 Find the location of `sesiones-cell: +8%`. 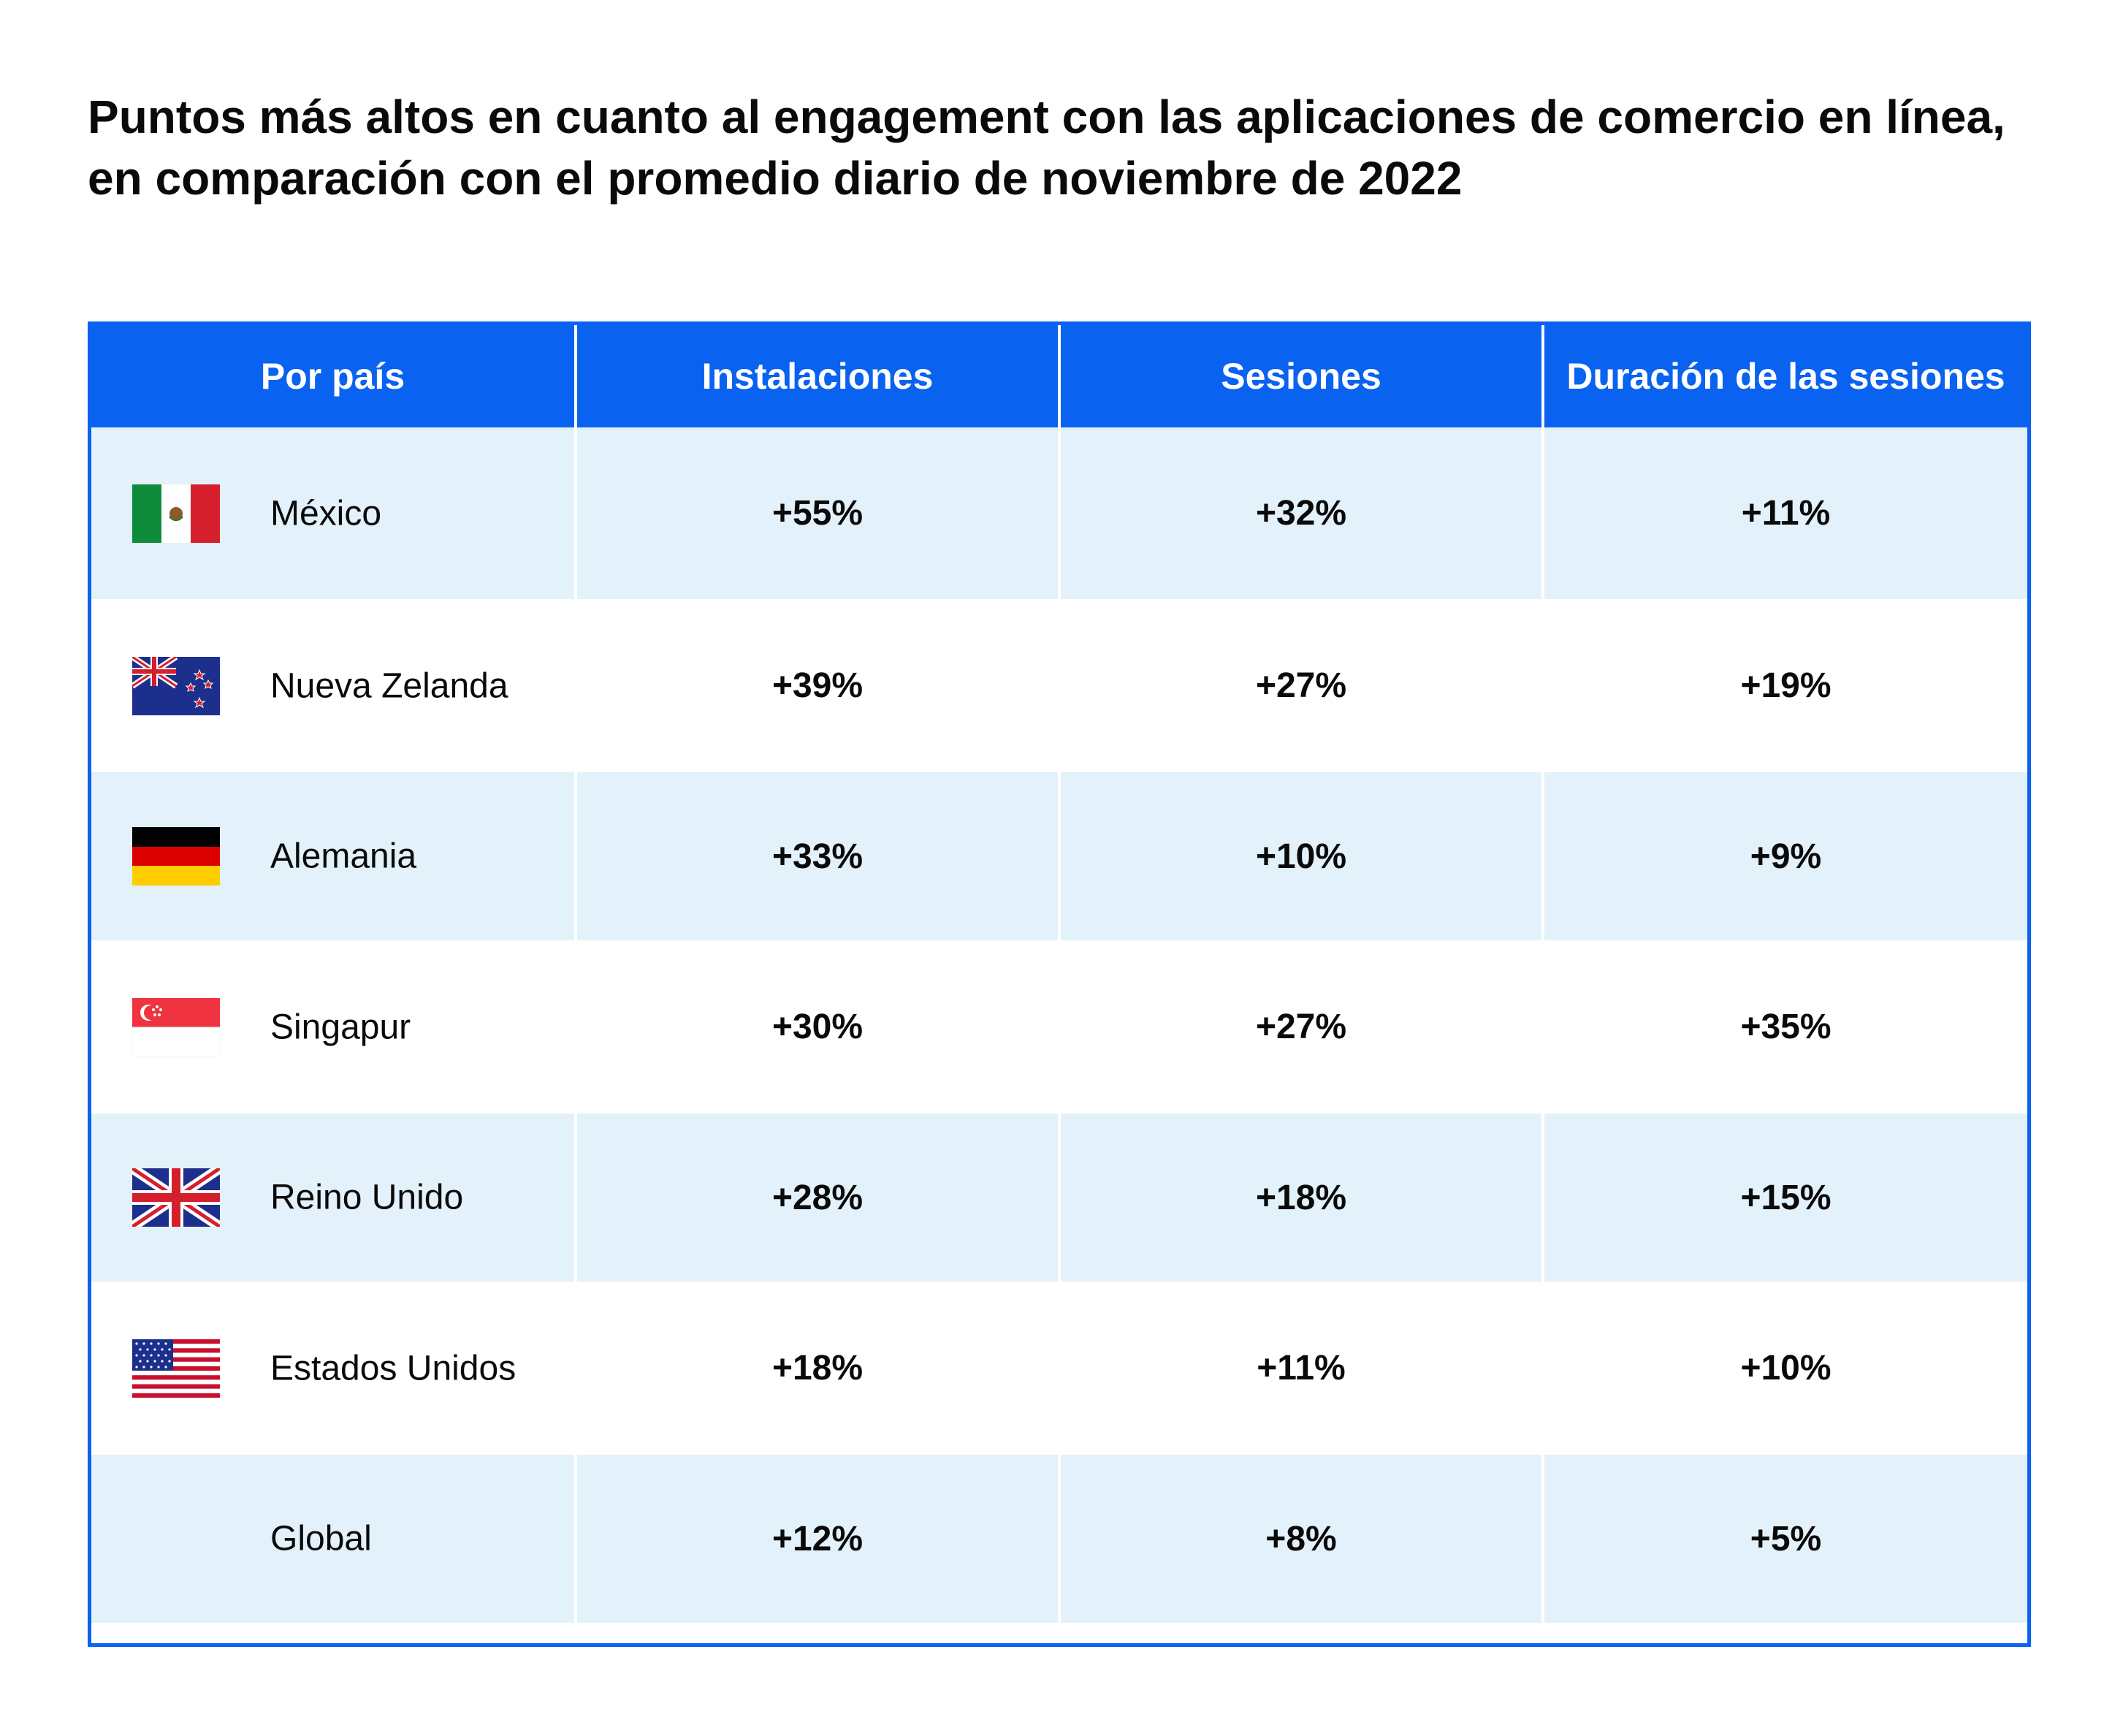

sesiones-cell: +8% is located at coordinates (1302, 1539).